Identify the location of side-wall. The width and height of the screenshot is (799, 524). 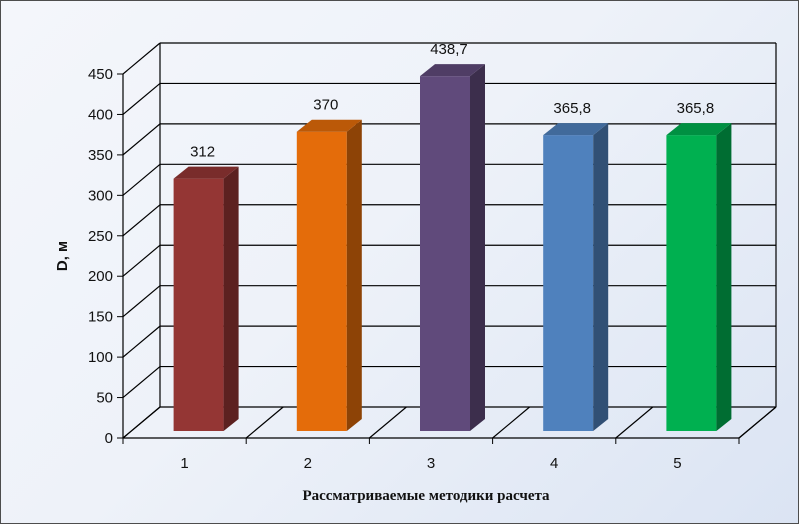
(141, 240).